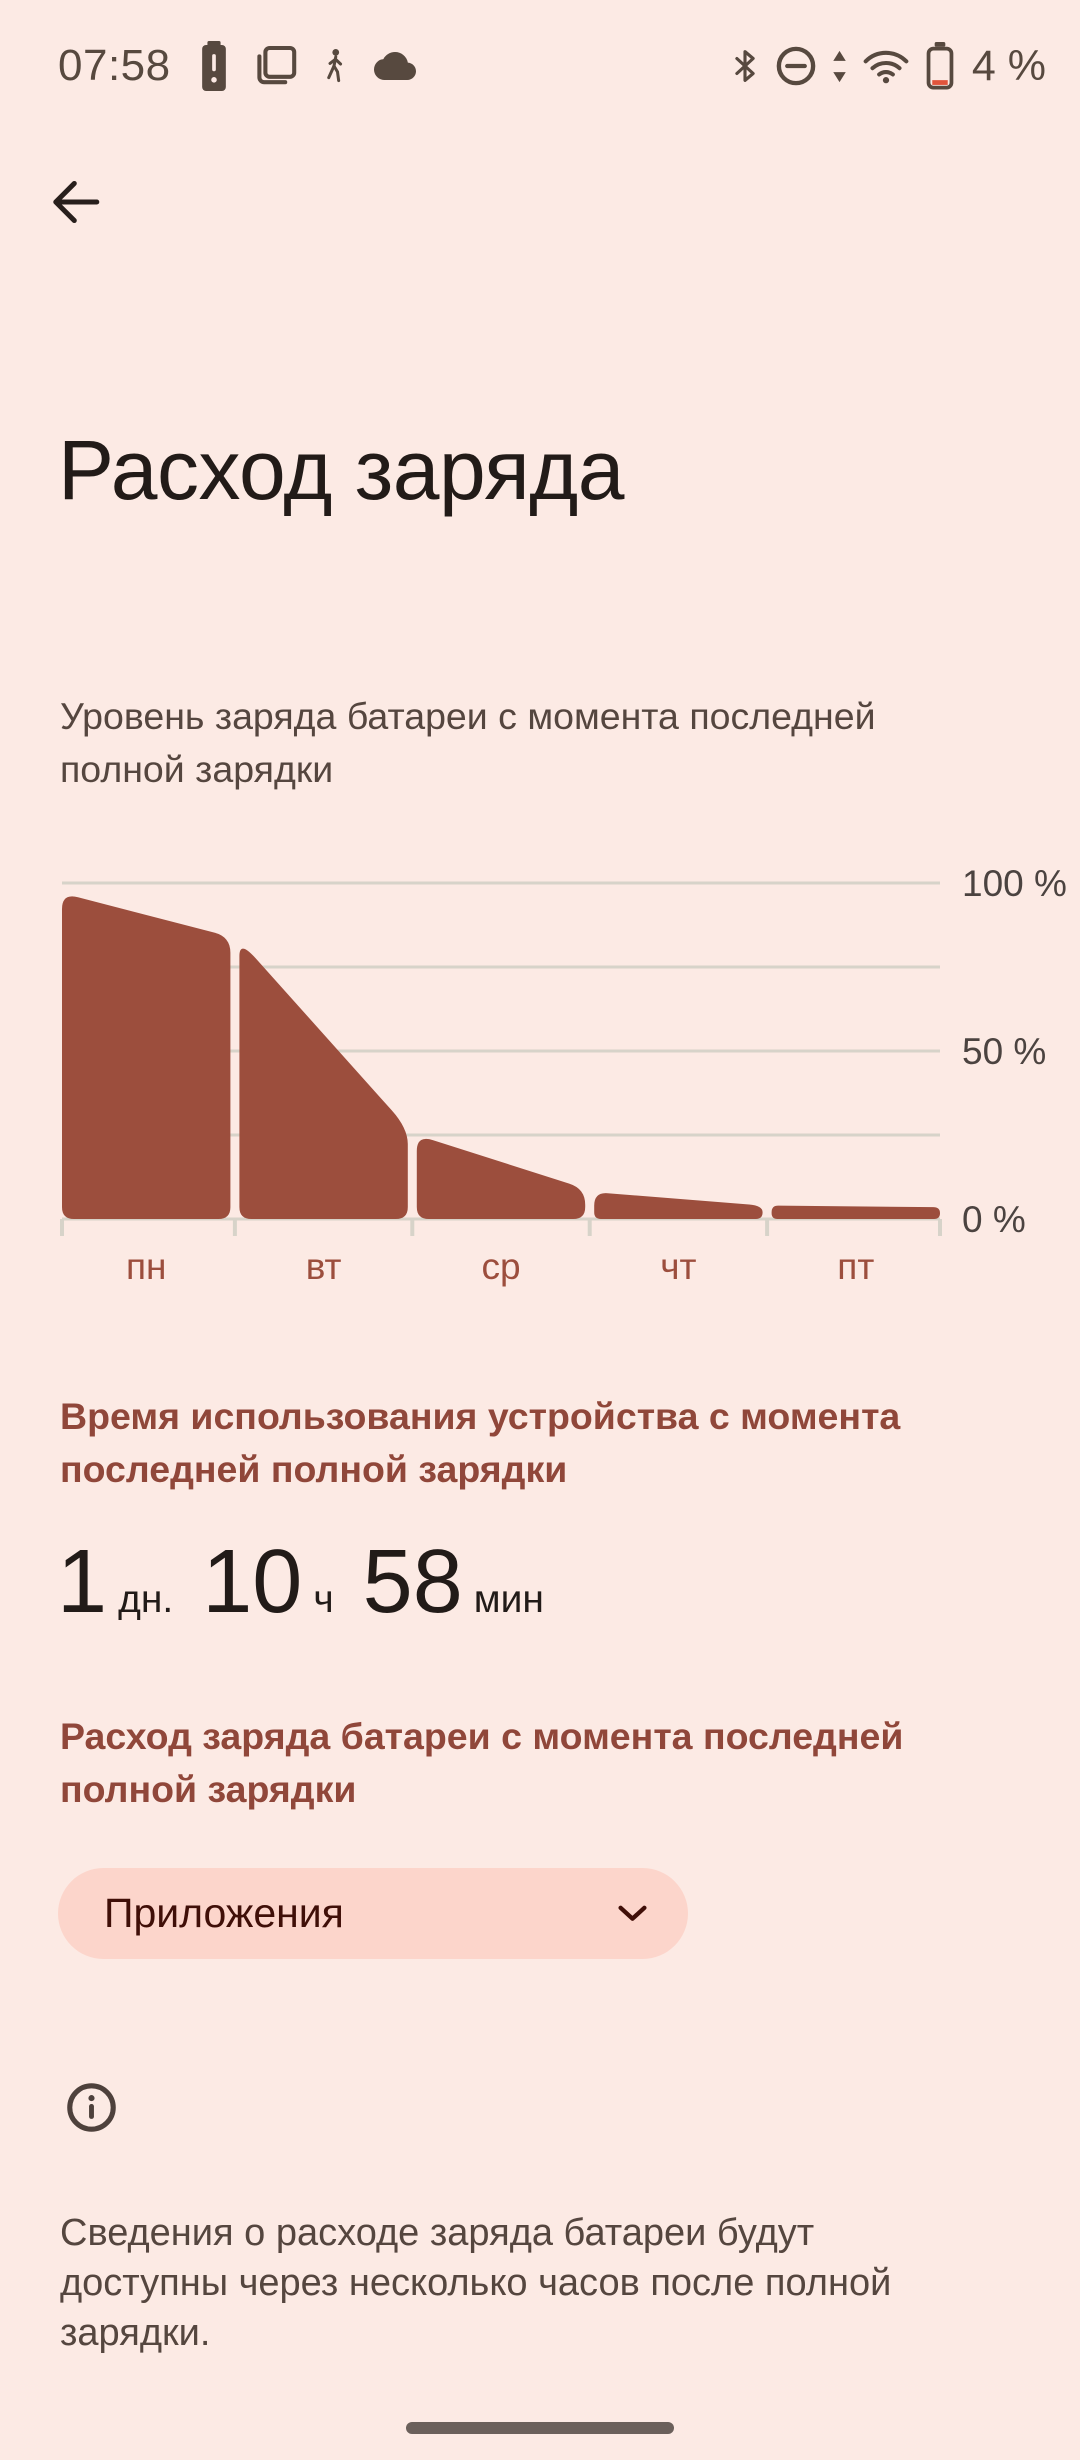 This screenshot has width=1080, height=2460. I want to click on usage-time-value: 1, so click(82, 1582).